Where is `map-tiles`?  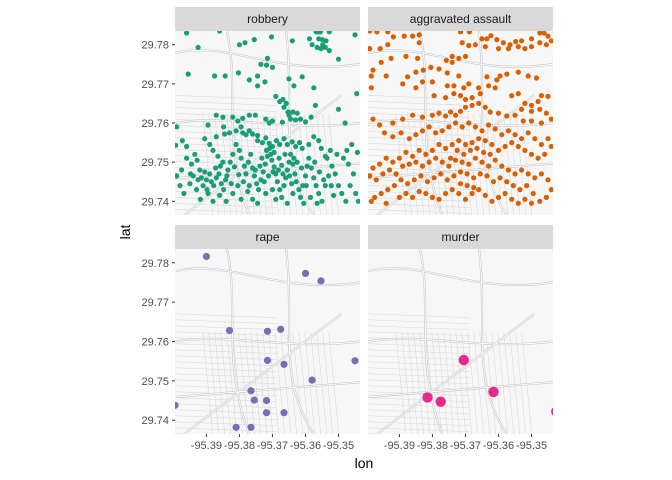 map-tiles is located at coordinates (460, 341).